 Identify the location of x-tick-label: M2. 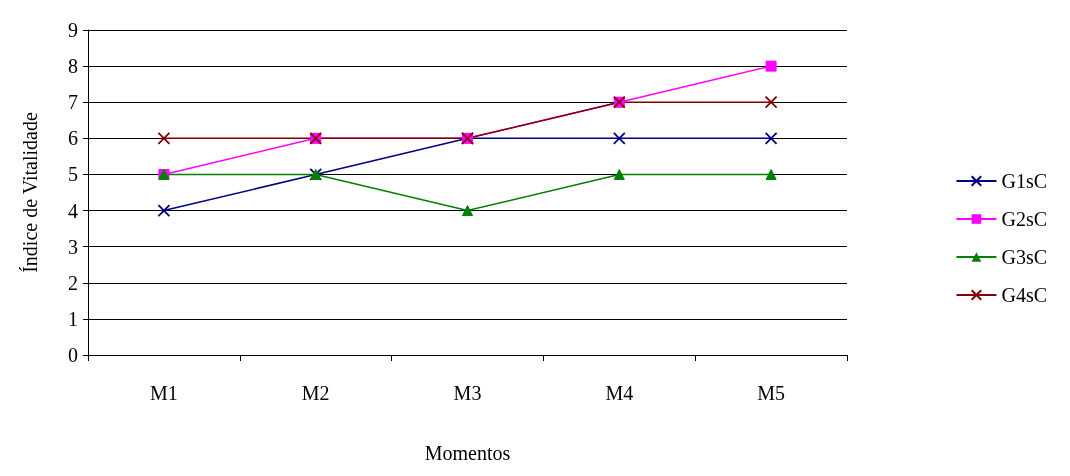
(315, 393).